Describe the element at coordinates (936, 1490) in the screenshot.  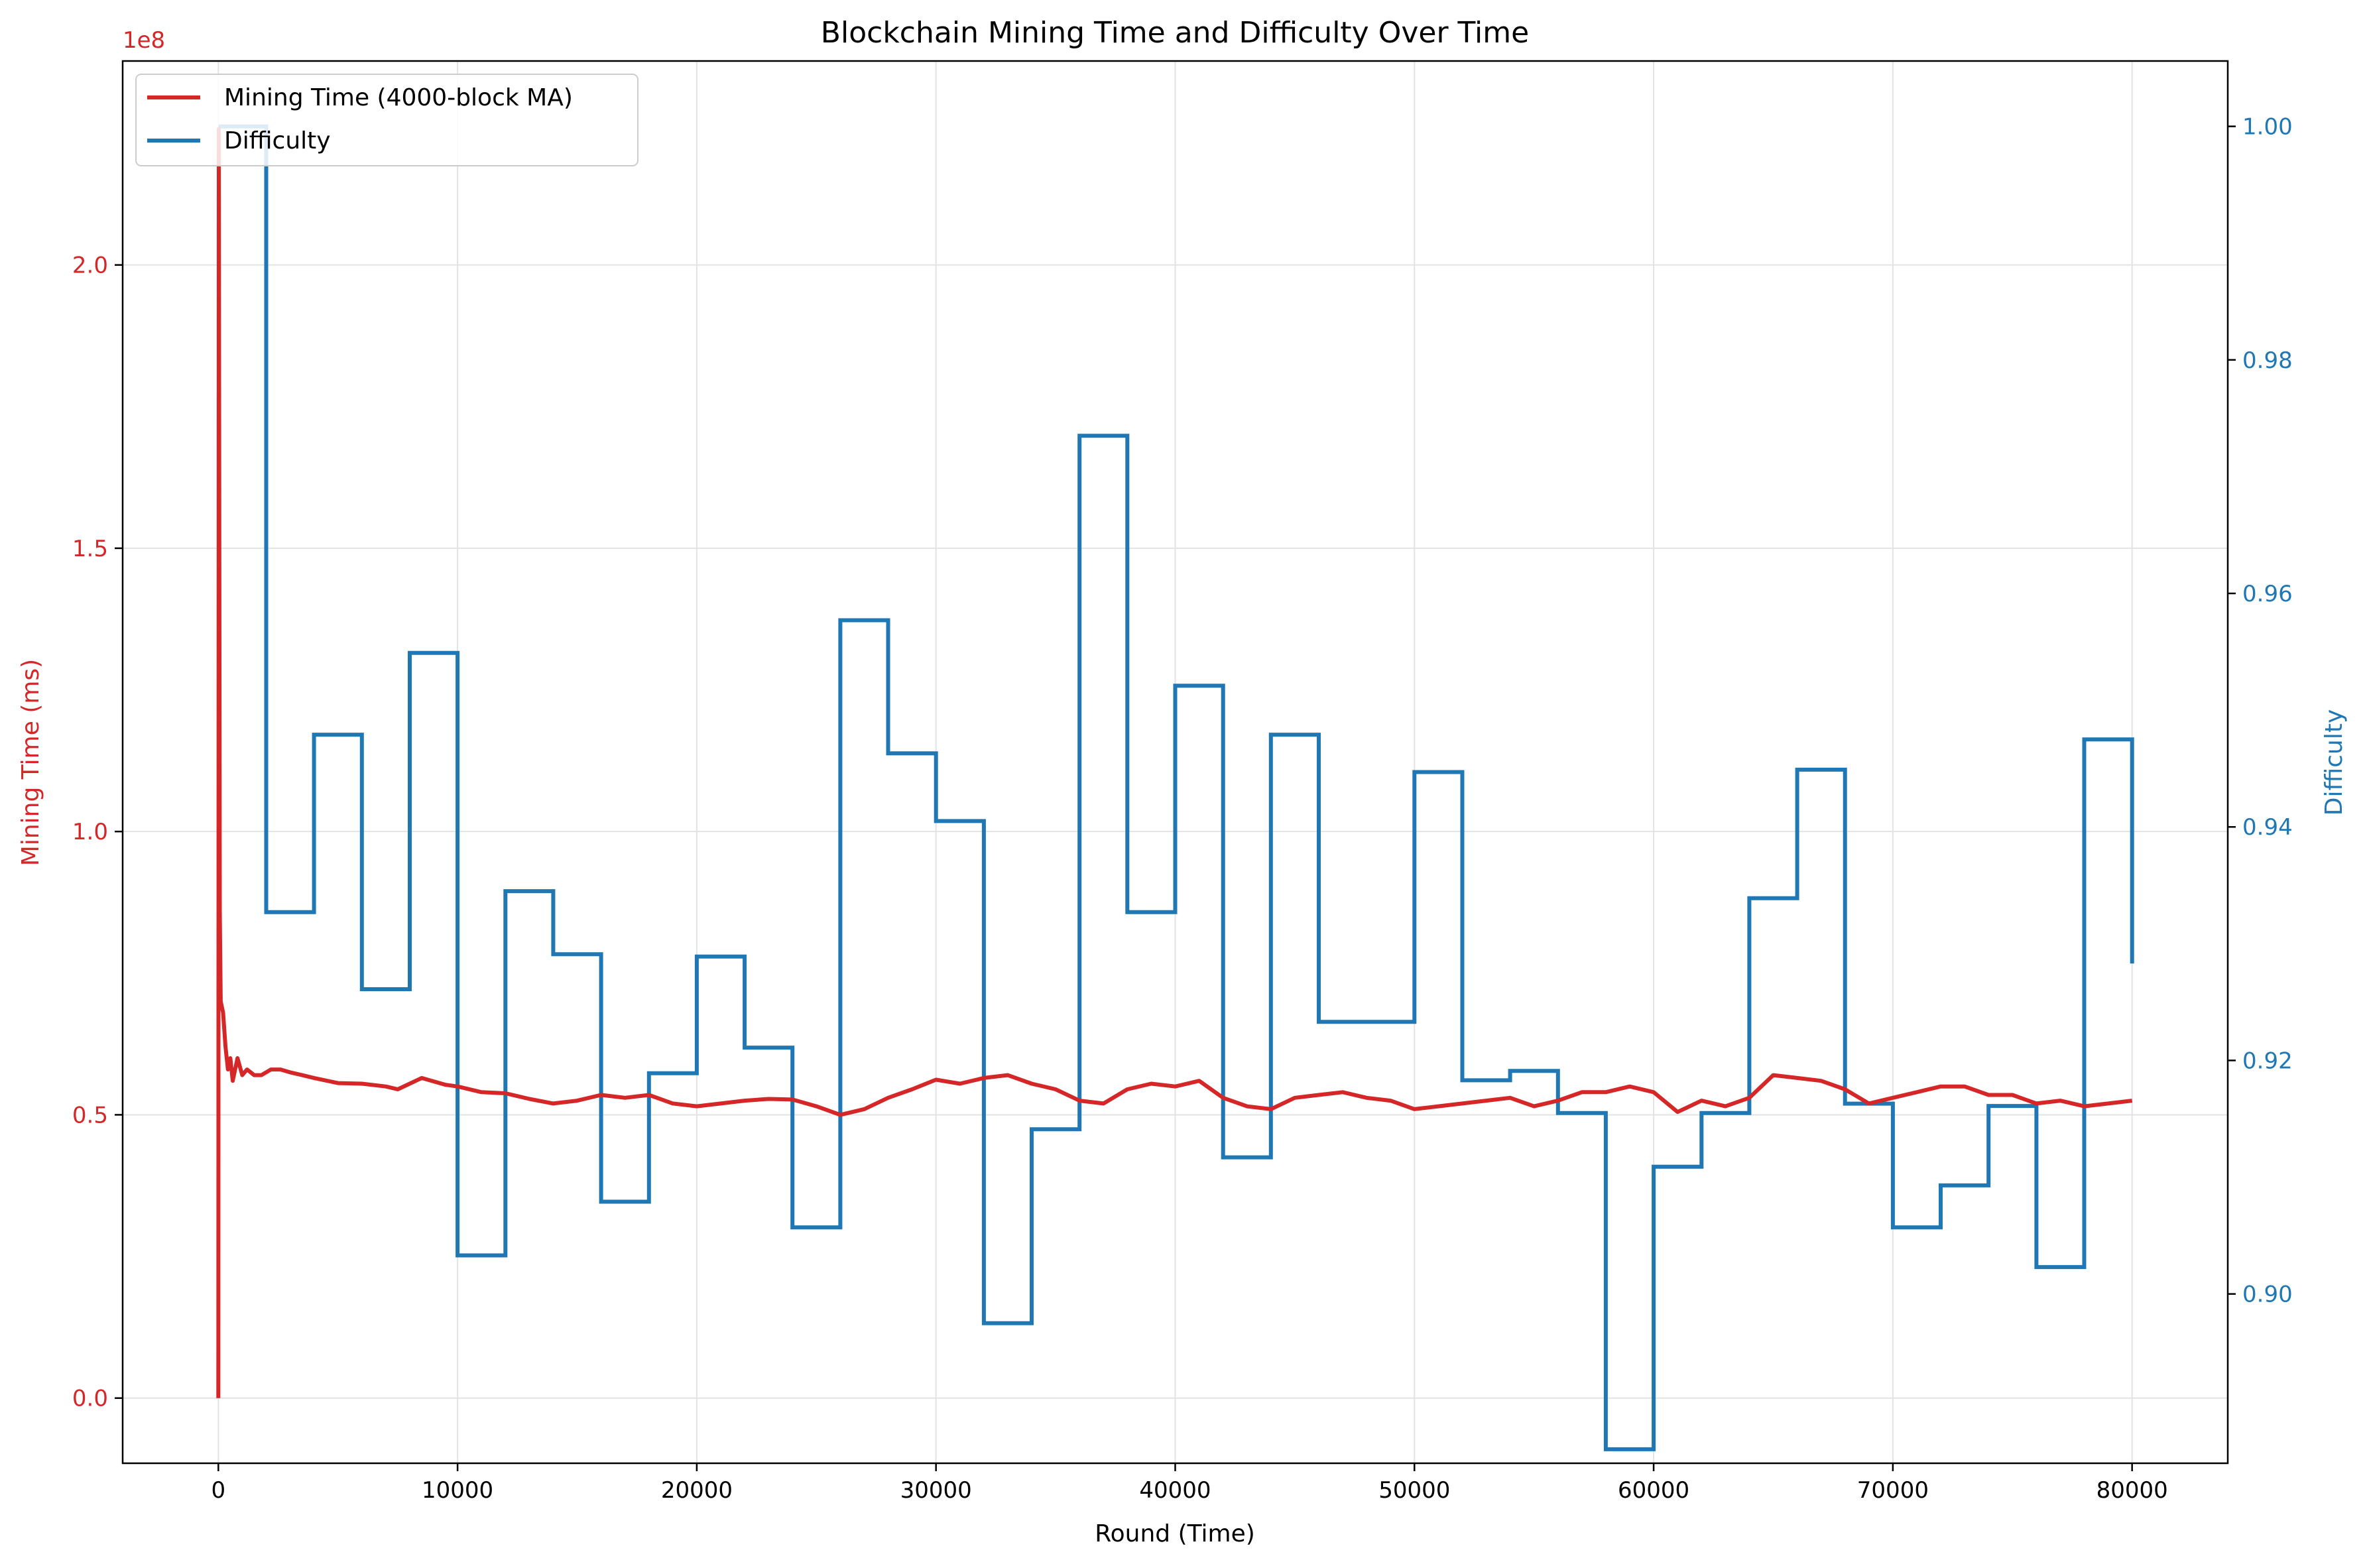
I see `x-tick-label: 30000` at that location.